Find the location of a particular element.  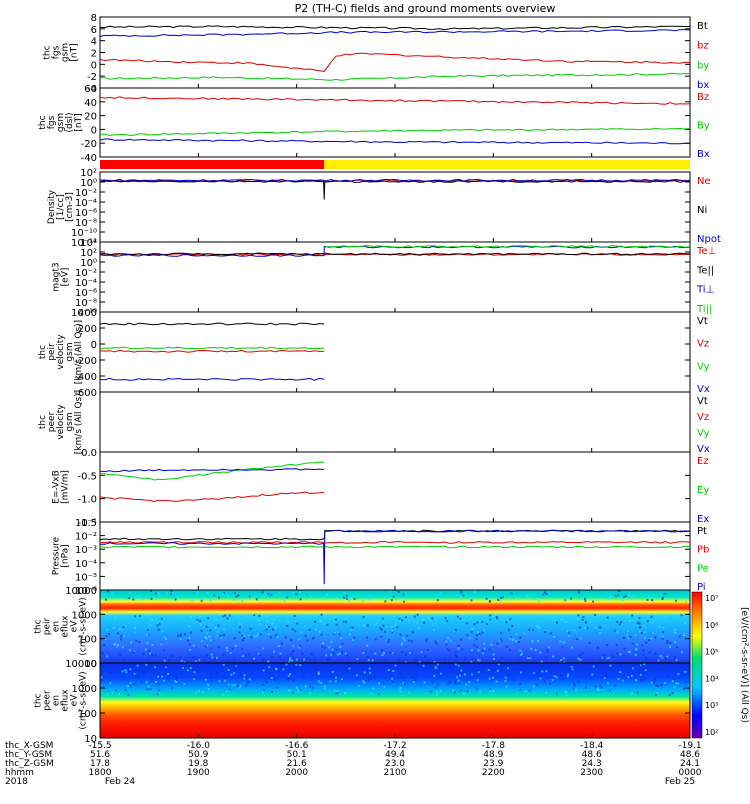

ylabel-line: [mV/m] is located at coordinates (66, 487).